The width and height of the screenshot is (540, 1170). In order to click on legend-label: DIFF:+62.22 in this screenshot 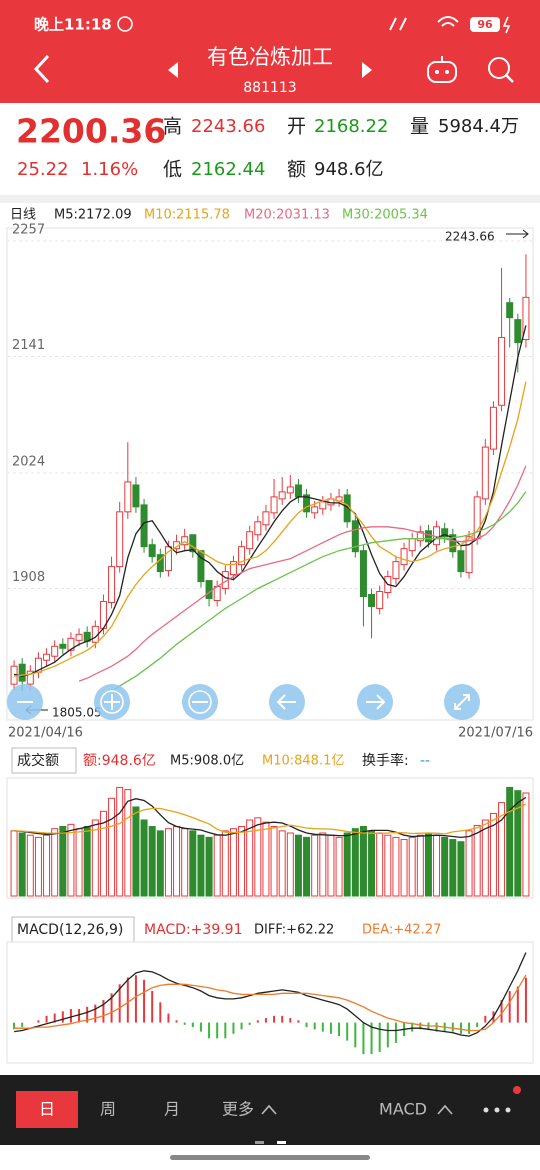, I will do `click(294, 930)`.